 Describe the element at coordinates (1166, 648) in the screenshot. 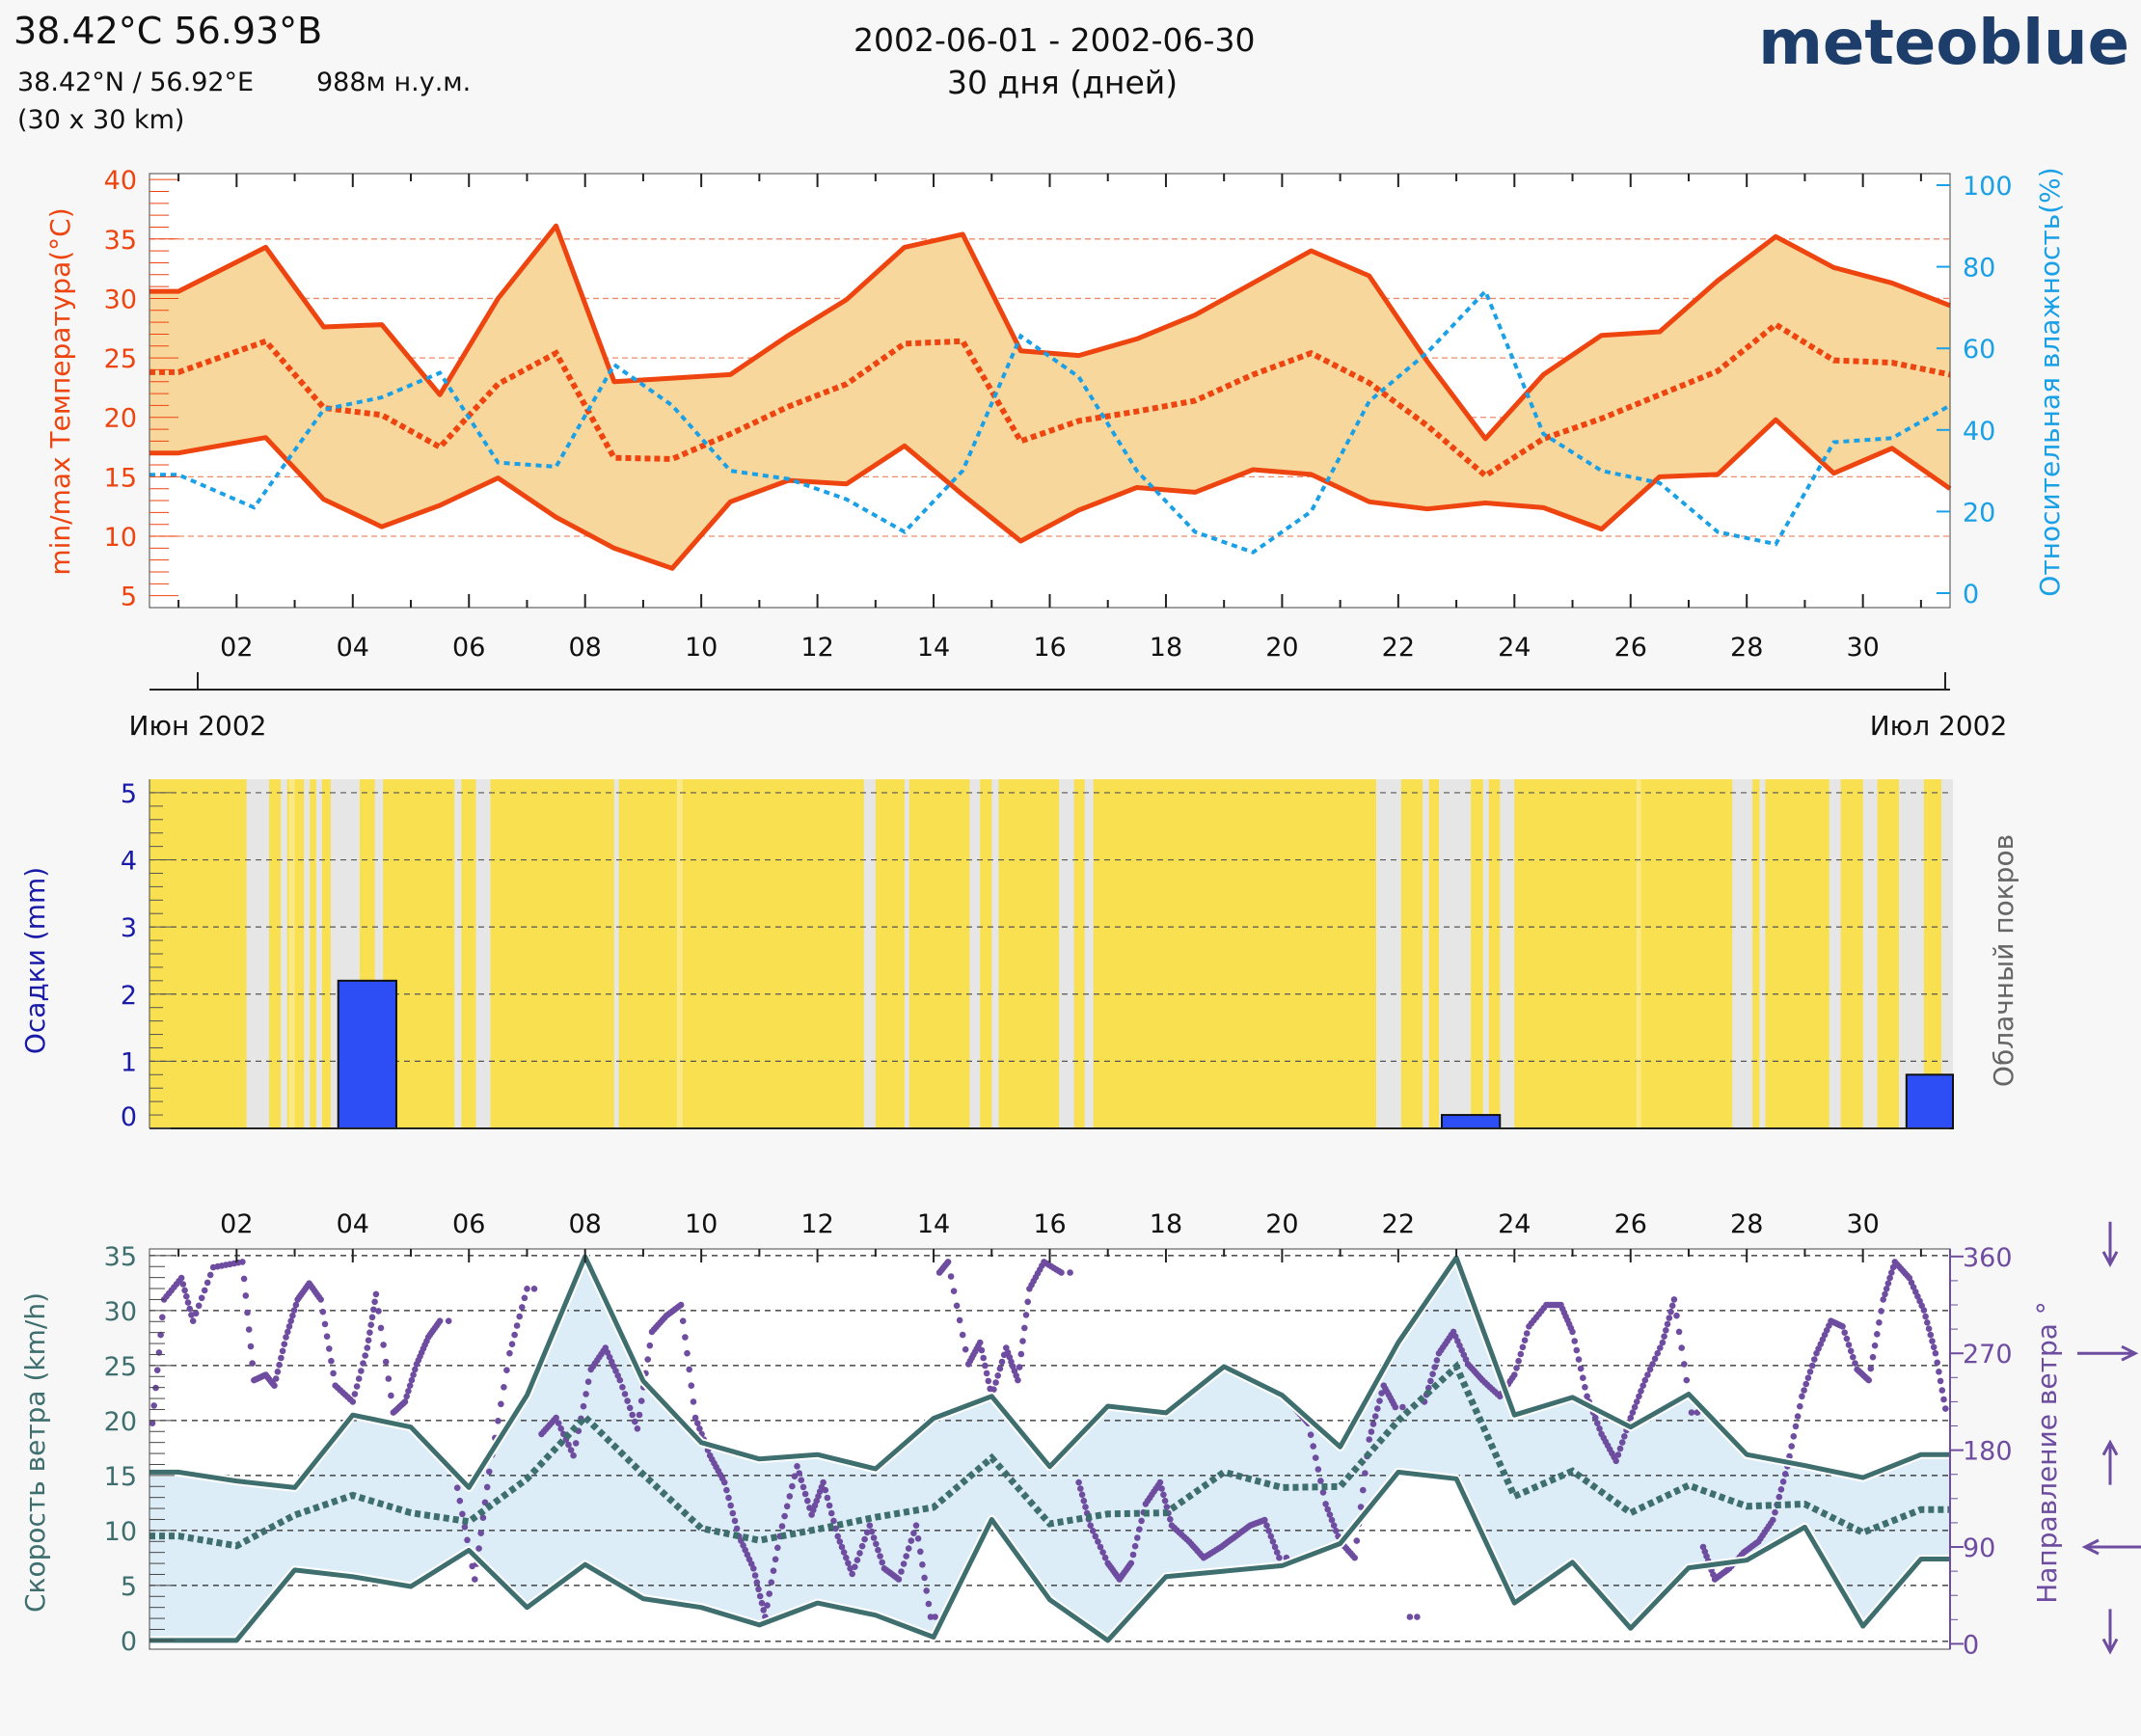

I see `day-tick-label: 18` at that location.